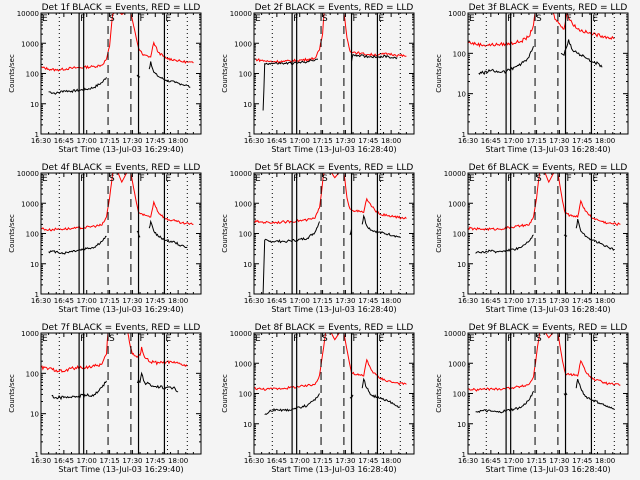  I want to click on x-axis-label: Start Time (13-Jul-03 16:29:40), so click(120, 309).